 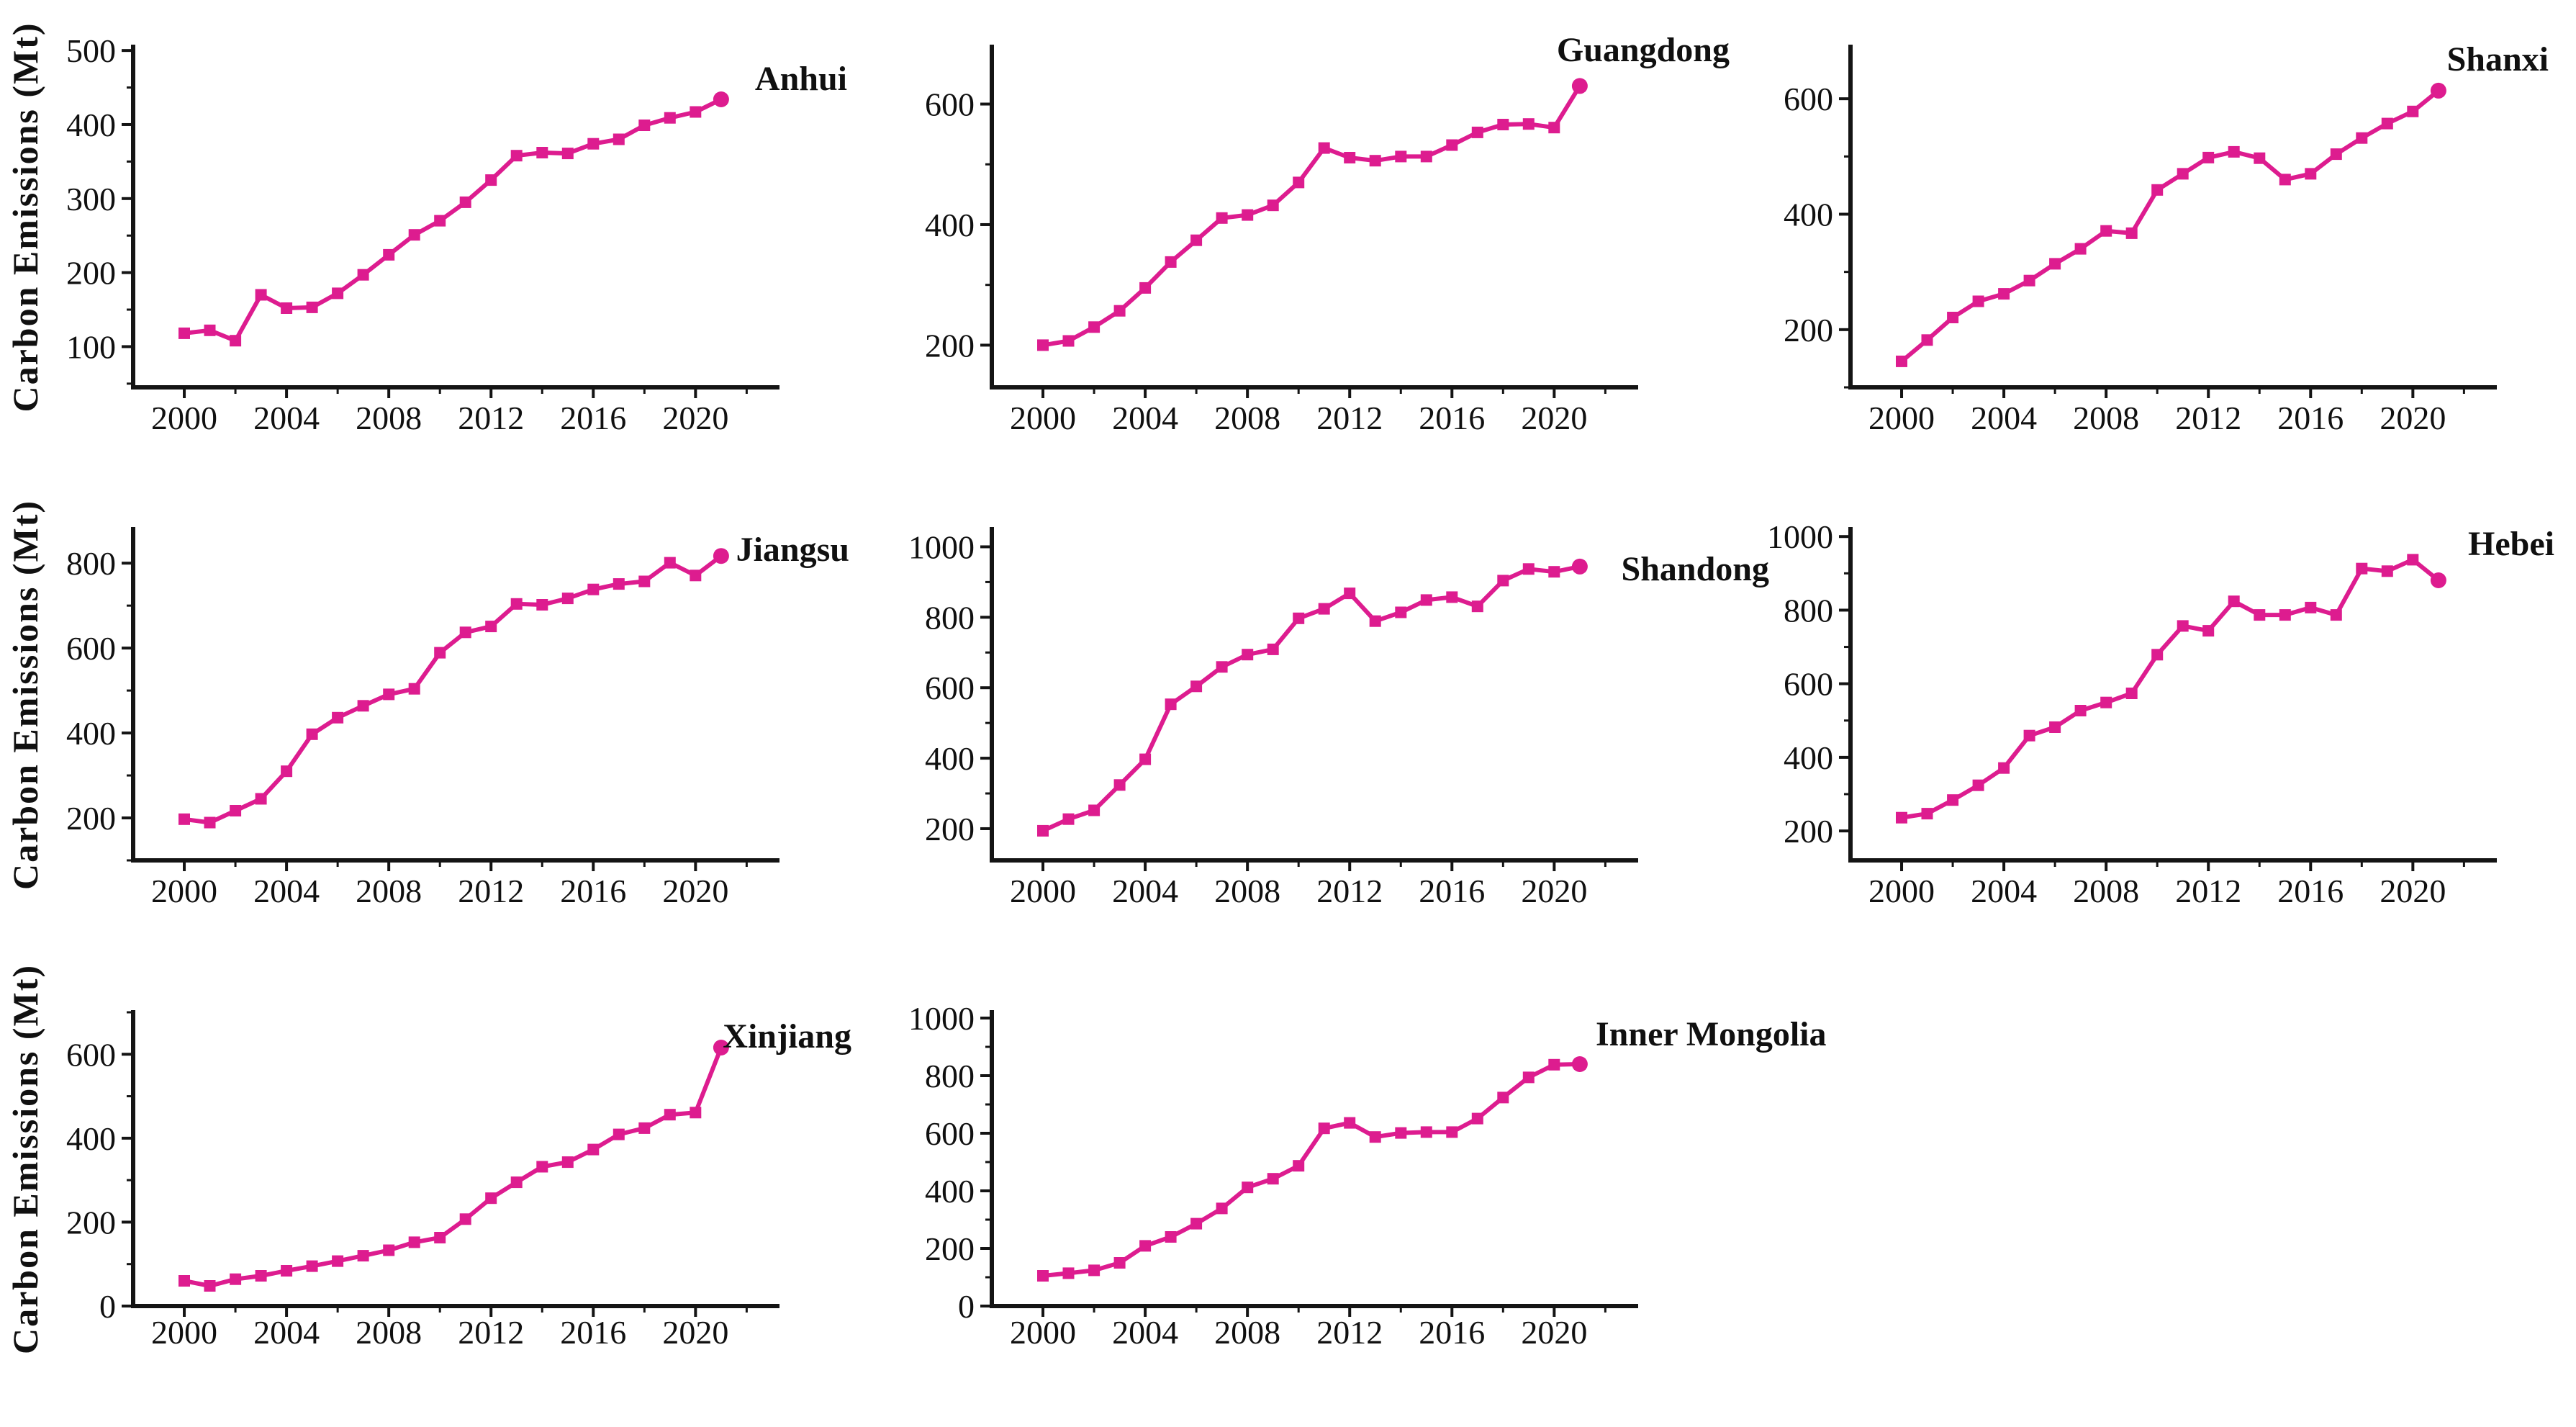 I want to click on chart-title: Shanxi, so click(x=2498, y=59).